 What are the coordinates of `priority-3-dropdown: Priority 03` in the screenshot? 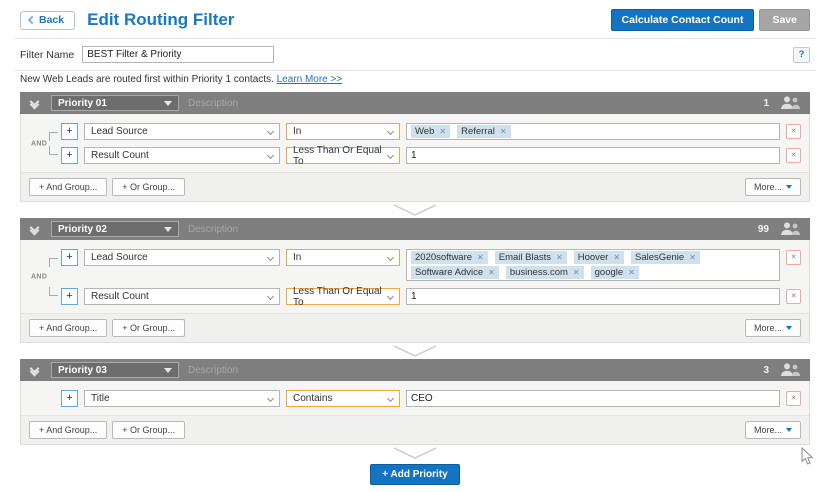 It's located at (115, 370).